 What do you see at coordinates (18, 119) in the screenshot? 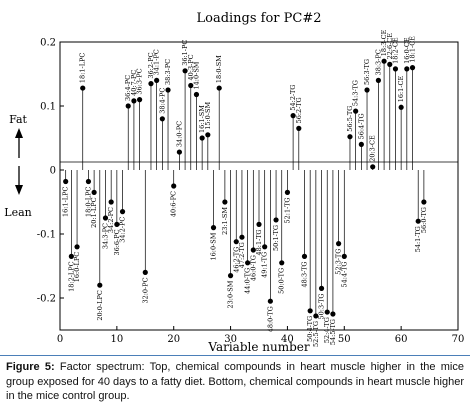
I see `fat-label: Fat` at bounding box center [18, 119].